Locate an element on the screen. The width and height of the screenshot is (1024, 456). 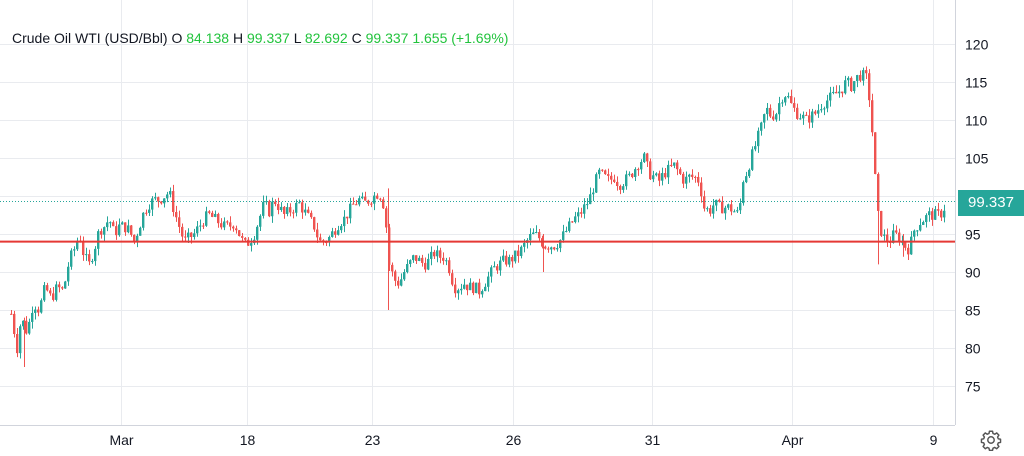
high-value: 99.337 is located at coordinates (268, 38).